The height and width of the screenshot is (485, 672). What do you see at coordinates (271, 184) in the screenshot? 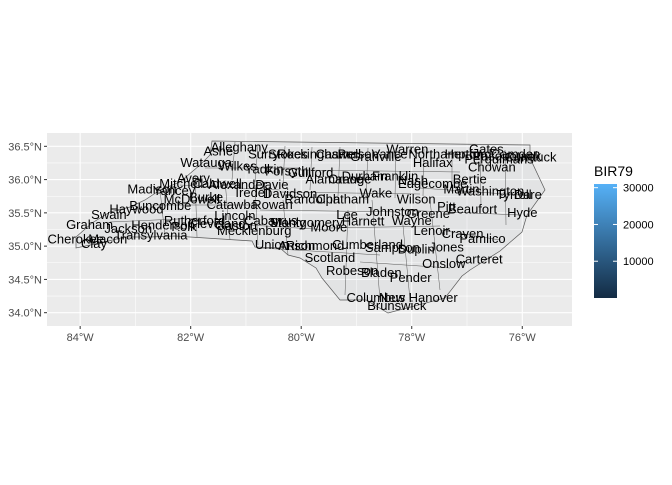
I see `county-label: Davie` at bounding box center [271, 184].